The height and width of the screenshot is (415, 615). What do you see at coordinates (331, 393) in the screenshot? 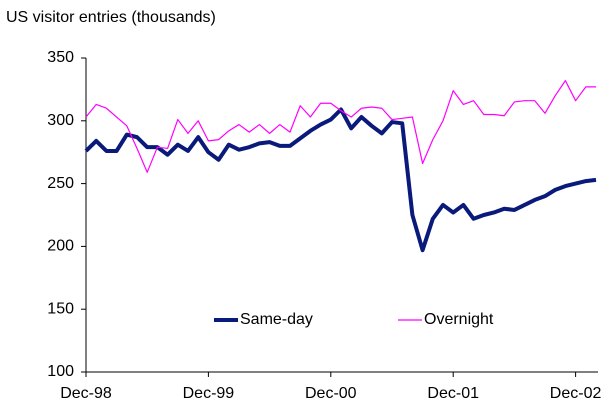
I see `x-tick-label: Dec-00` at bounding box center [331, 393].